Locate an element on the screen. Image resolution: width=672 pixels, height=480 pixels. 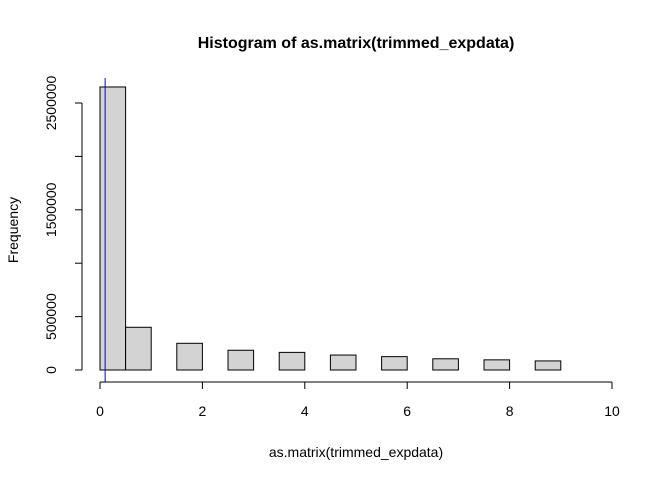
y-tick-label: 0 is located at coordinates (51, 370).